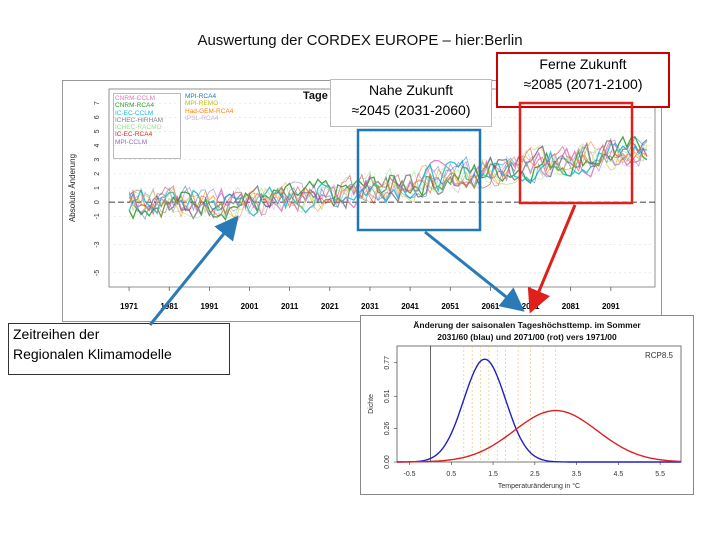 The image size is (720, 540). What do you see at coordinates (97, 244) in the screenshot?
I see `y-tick-label: -3` at bounding box center [97, 244].